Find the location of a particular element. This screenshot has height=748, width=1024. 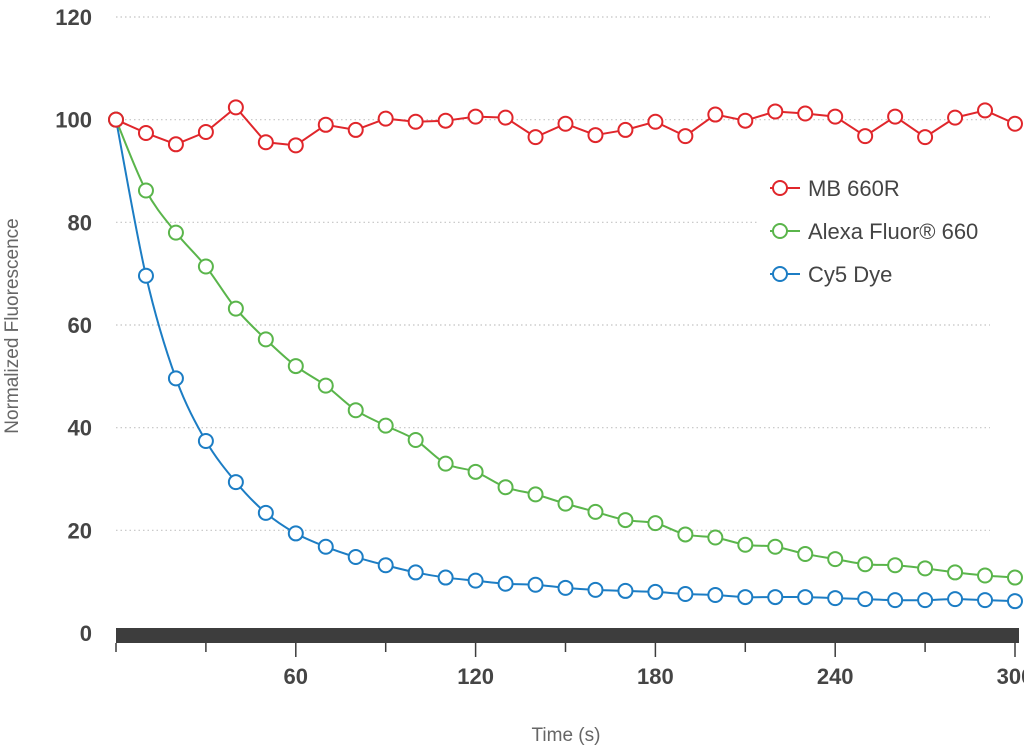

y-tick-label-120: 120 is located at coordinates (73, 17).